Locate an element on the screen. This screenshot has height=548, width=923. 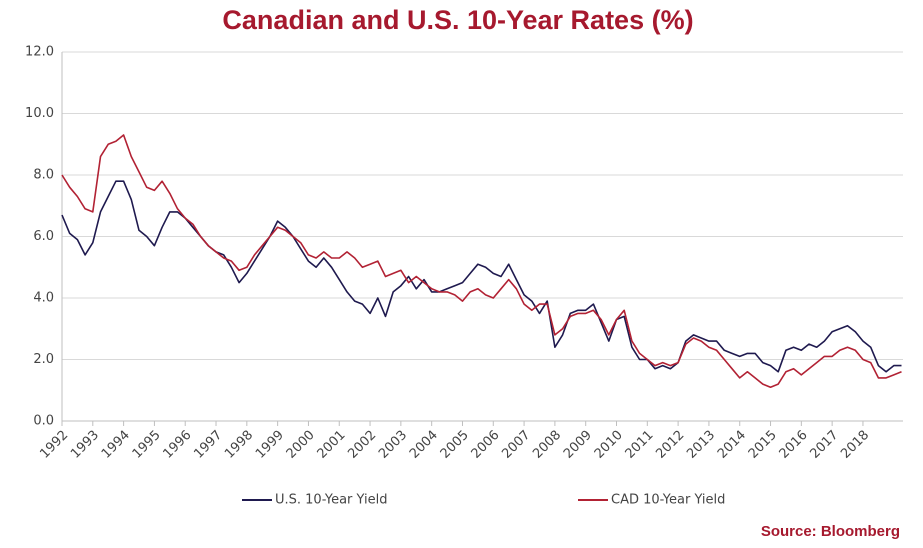
x-tick-label: 2009 is located at coordinates (578, 445).